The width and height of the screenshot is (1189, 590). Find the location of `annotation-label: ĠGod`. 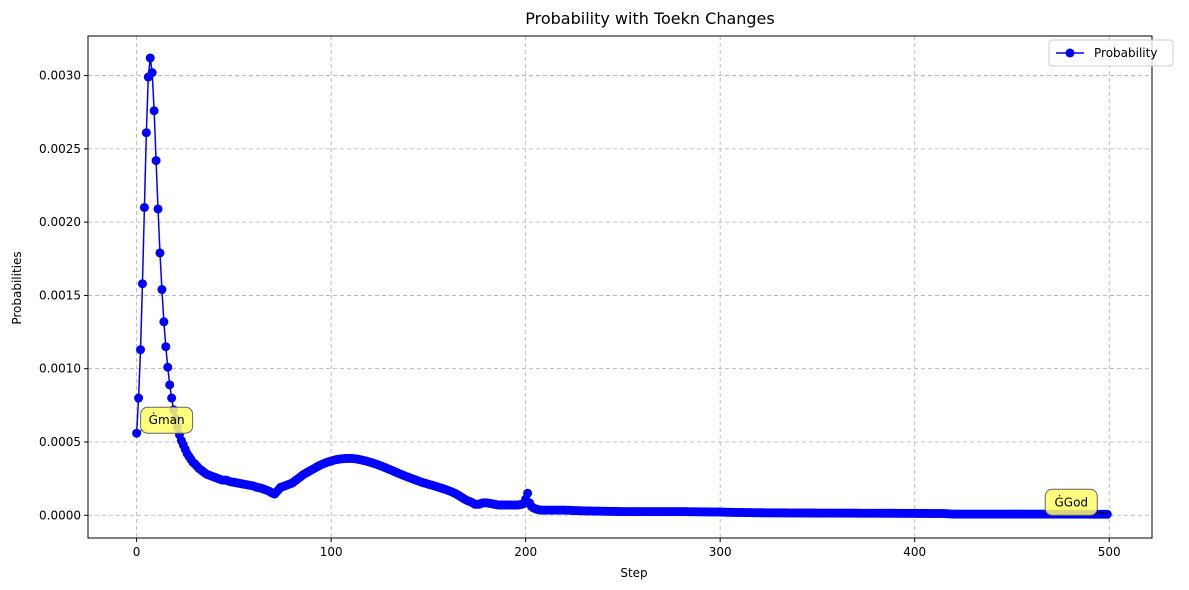

annotation-label: ĠGod is located at coordinates (1071, 501).